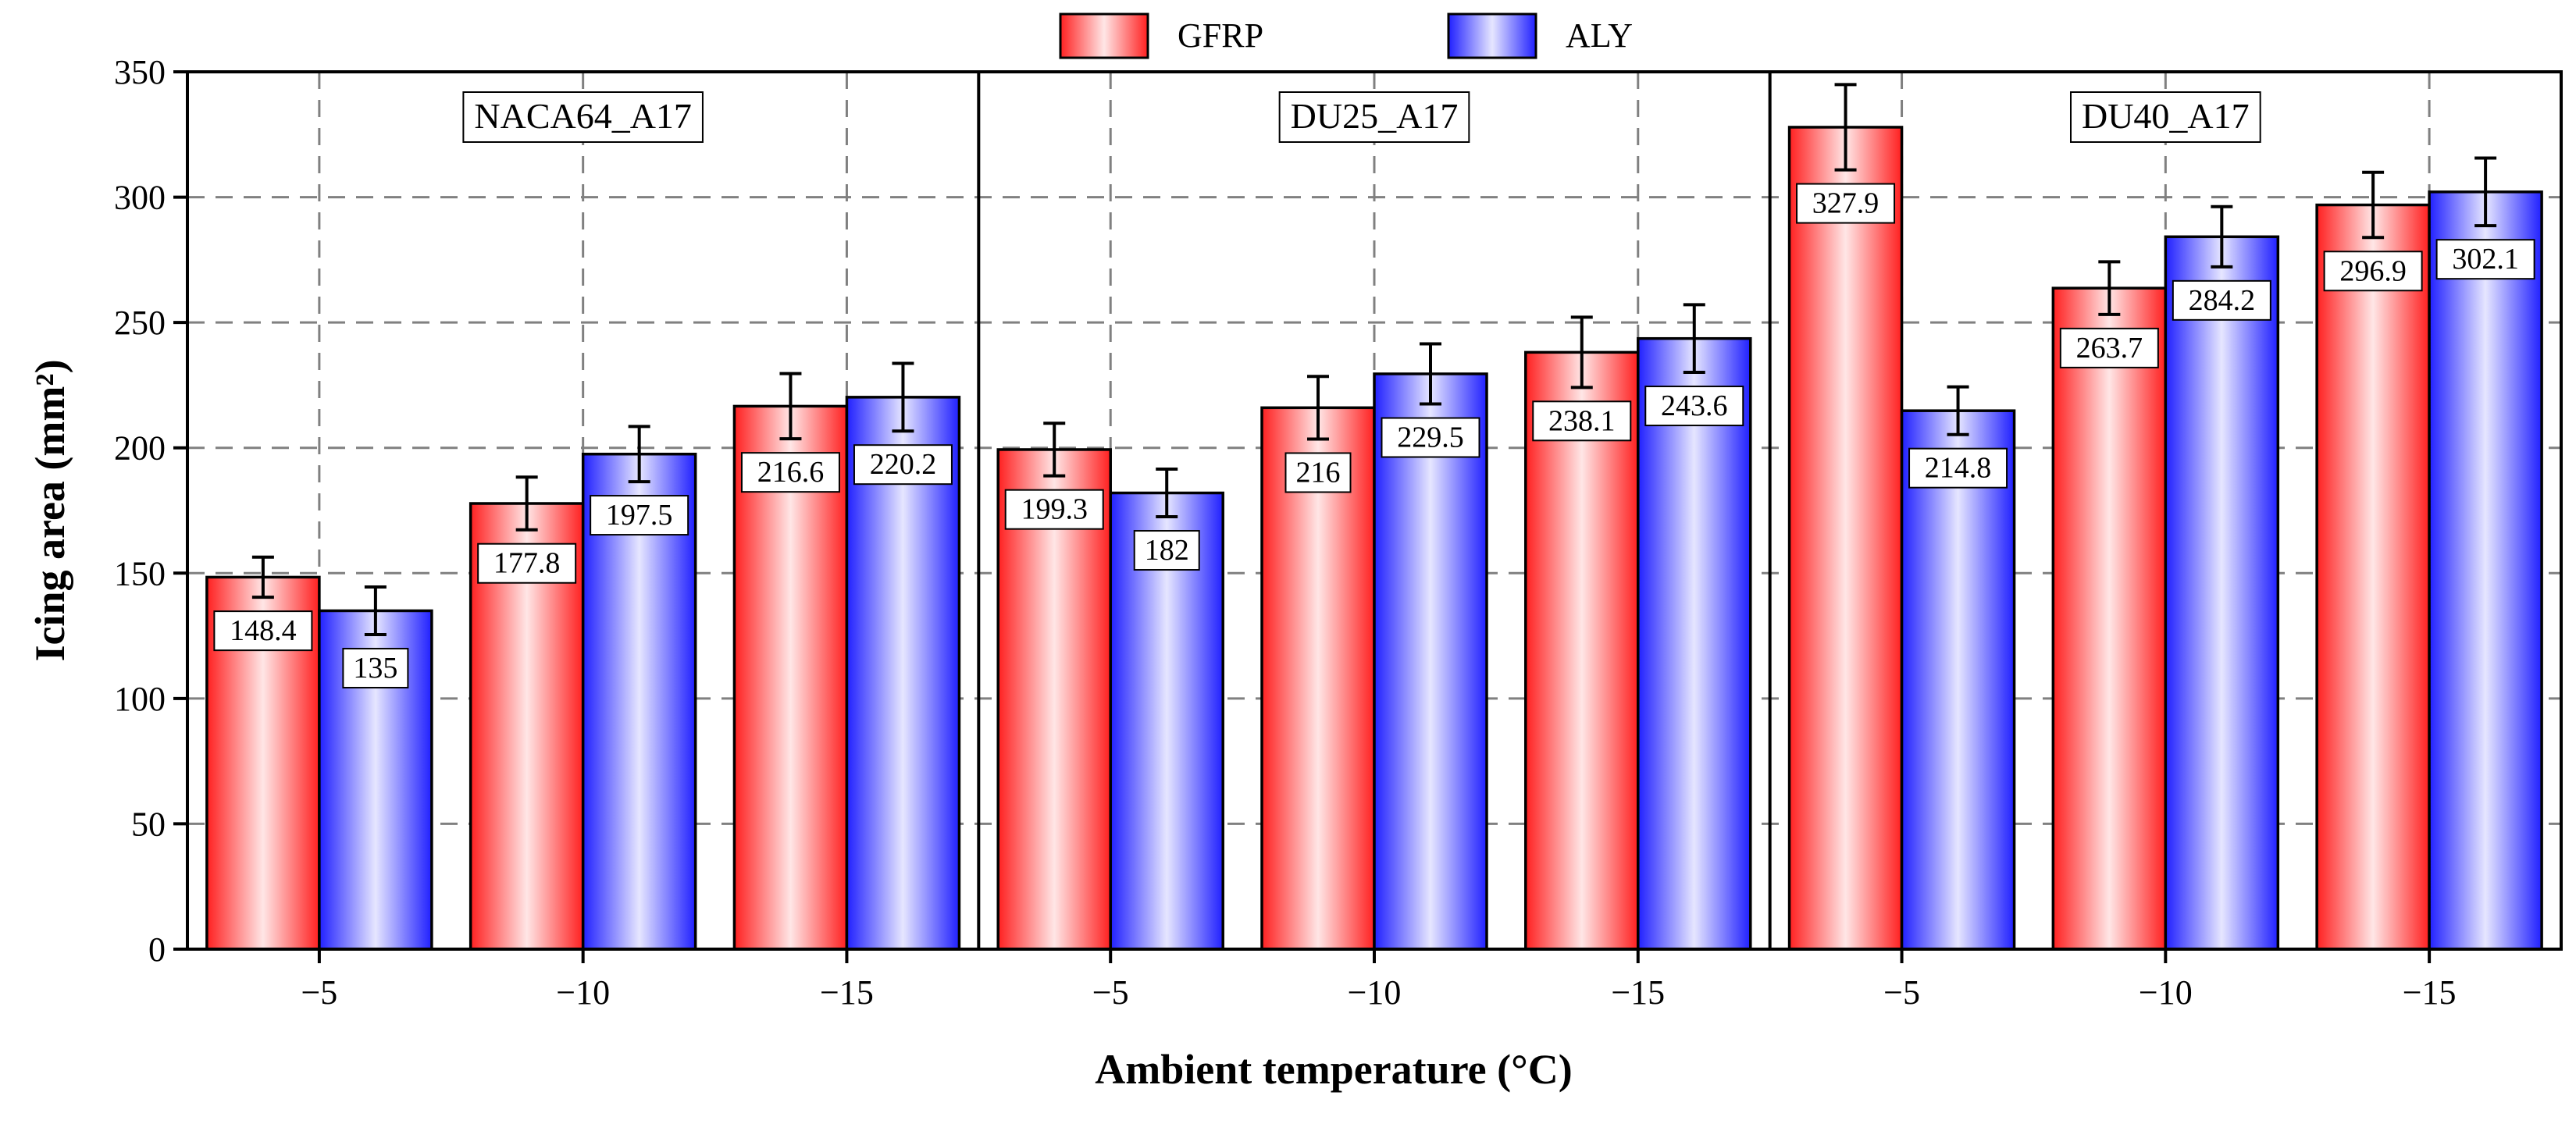 This screenshot has height=1124, width=2576. What do you see at coordinates (1333, 1070) in the screenshot?
I see `x-axis-title: Ambient temperature (°C)` at bounding box center [1333, 1070].